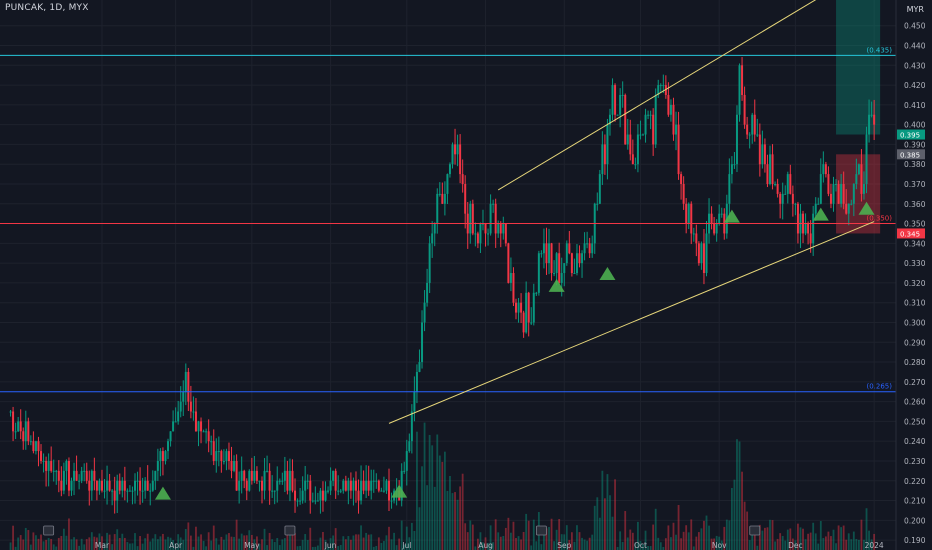  Describe the element at coordinates (719, 545) in the screenshot. I see `time-label-8: Nov` at that location.